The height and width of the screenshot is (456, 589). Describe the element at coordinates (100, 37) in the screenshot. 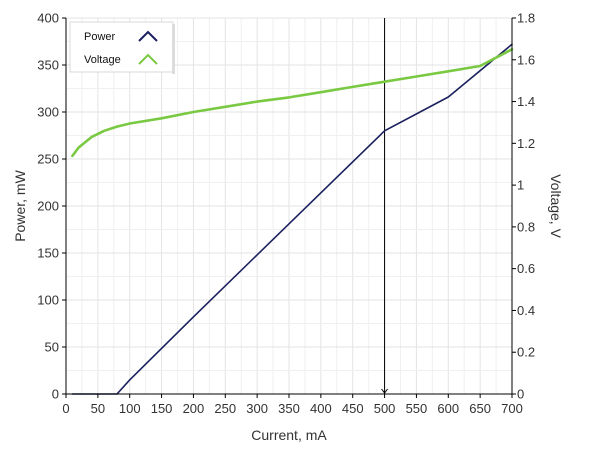

I see `legend-label-power: Power` at that location.